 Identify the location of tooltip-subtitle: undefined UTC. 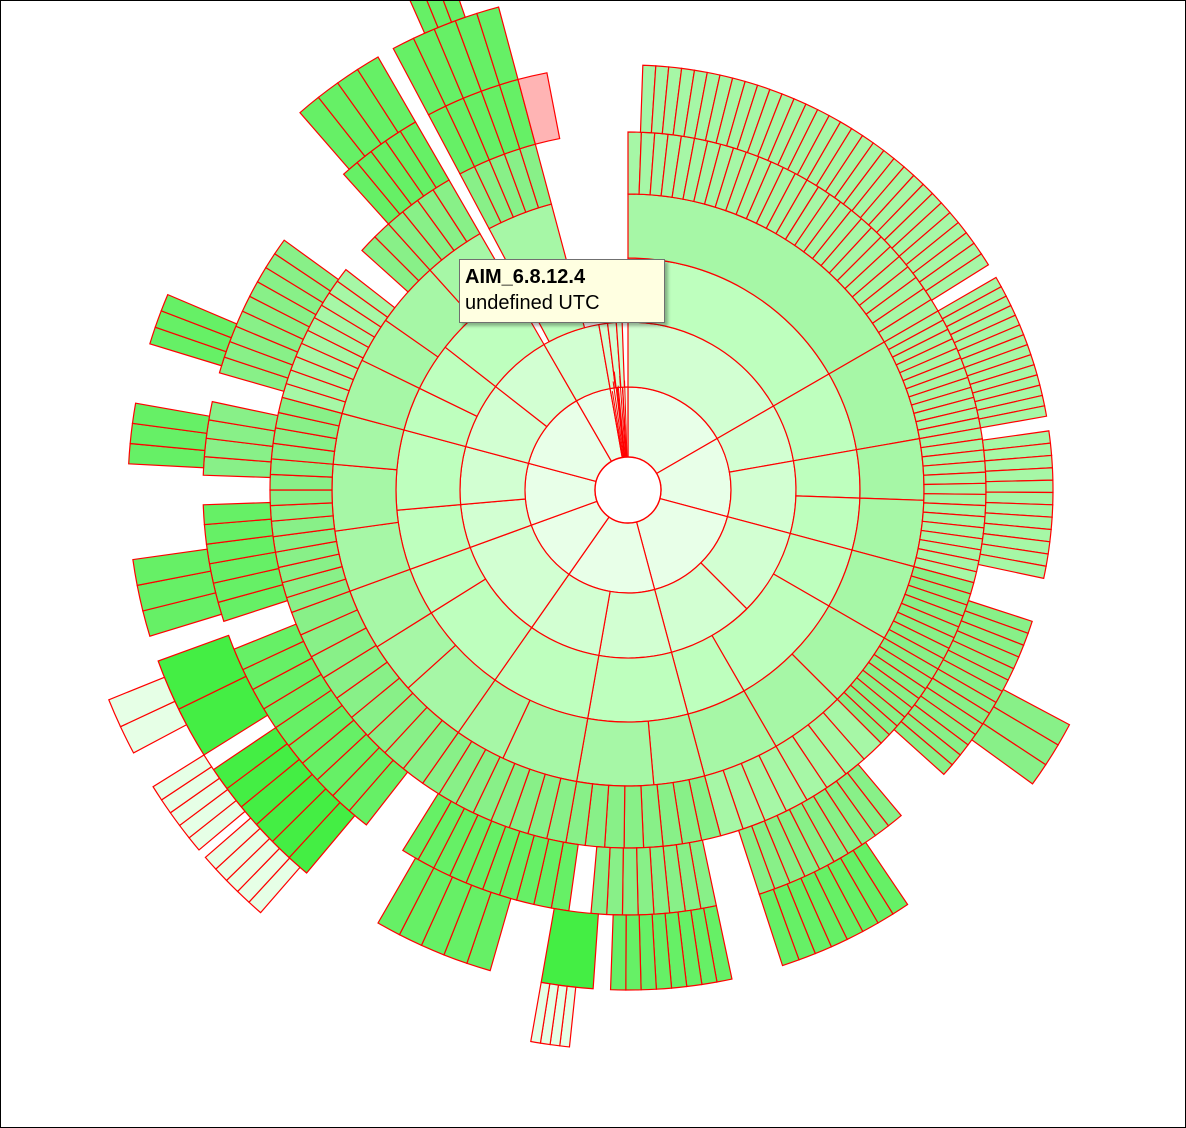
(532, 303).